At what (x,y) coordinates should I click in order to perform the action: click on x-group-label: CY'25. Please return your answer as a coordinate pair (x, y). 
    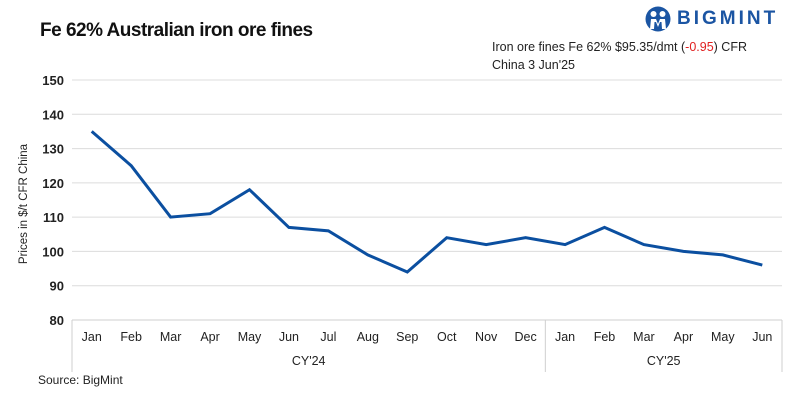
    Looking at the image, I should click on (664, 361).